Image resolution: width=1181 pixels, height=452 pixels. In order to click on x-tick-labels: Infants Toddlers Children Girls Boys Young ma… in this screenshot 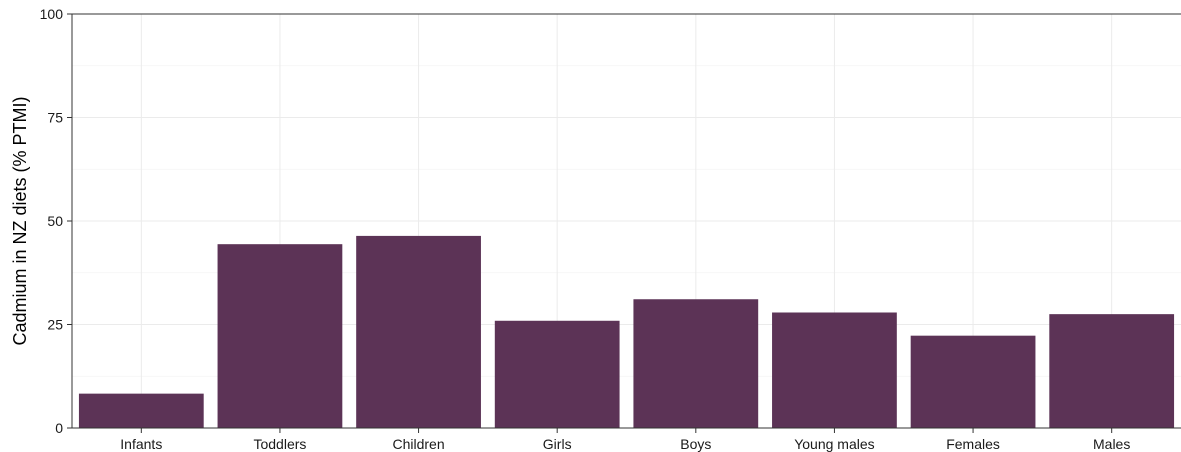, I will do `click(625, 444)`.